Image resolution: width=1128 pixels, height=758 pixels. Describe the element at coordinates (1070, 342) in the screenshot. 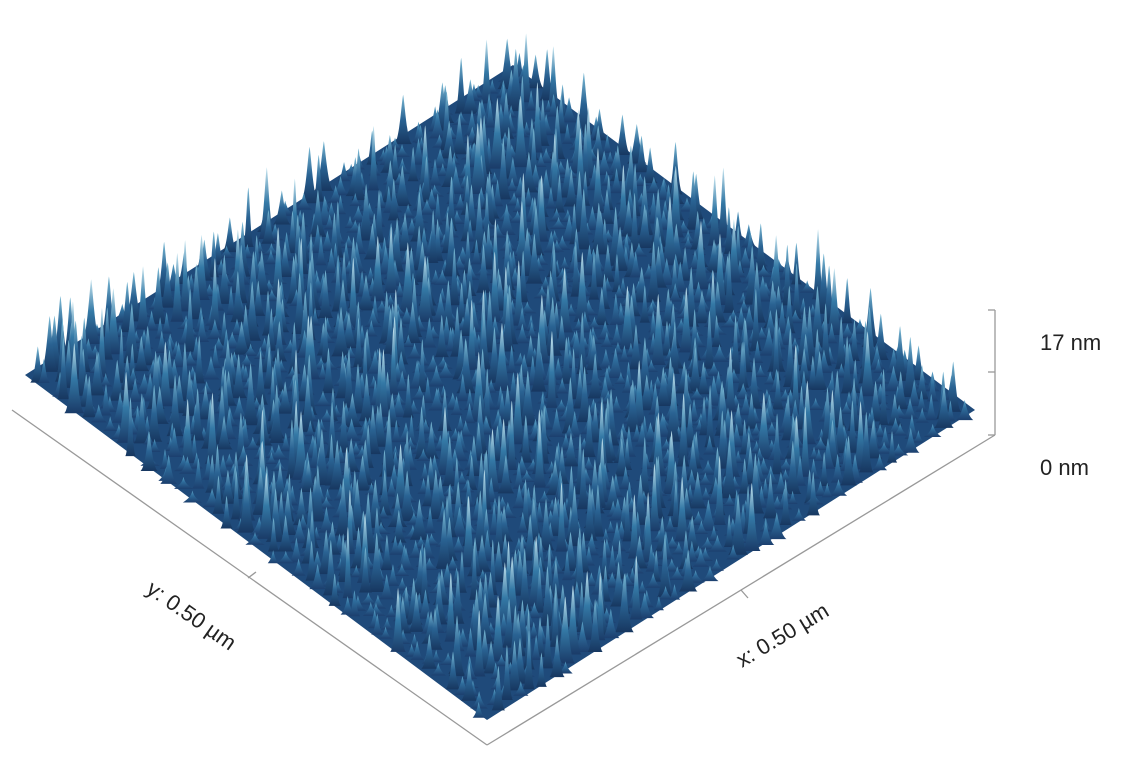

I see `z-max-label: 17 nm` at that location.